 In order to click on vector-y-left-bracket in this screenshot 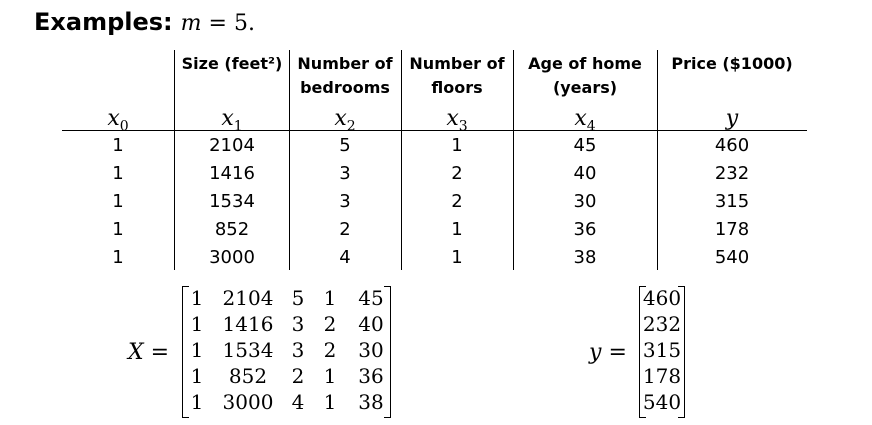, I will do `click(642, 352)`.